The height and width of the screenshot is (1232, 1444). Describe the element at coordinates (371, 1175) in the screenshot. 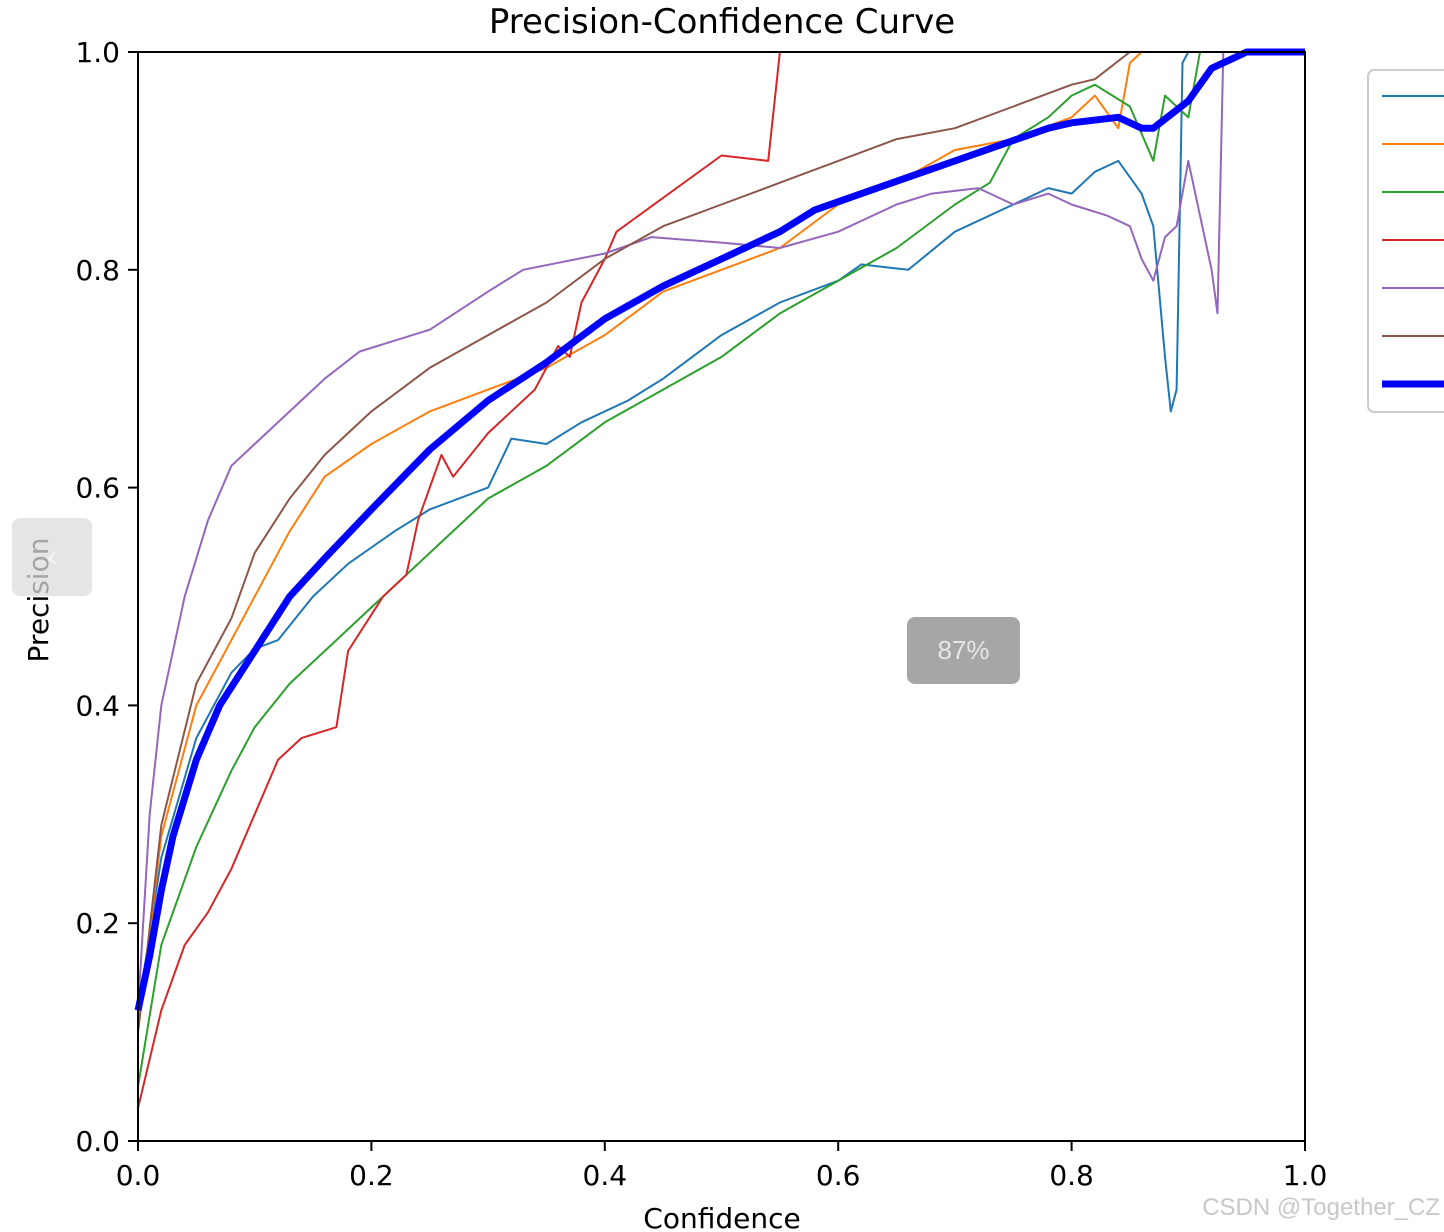

I see `x-tick-label: 0.2` at that location.